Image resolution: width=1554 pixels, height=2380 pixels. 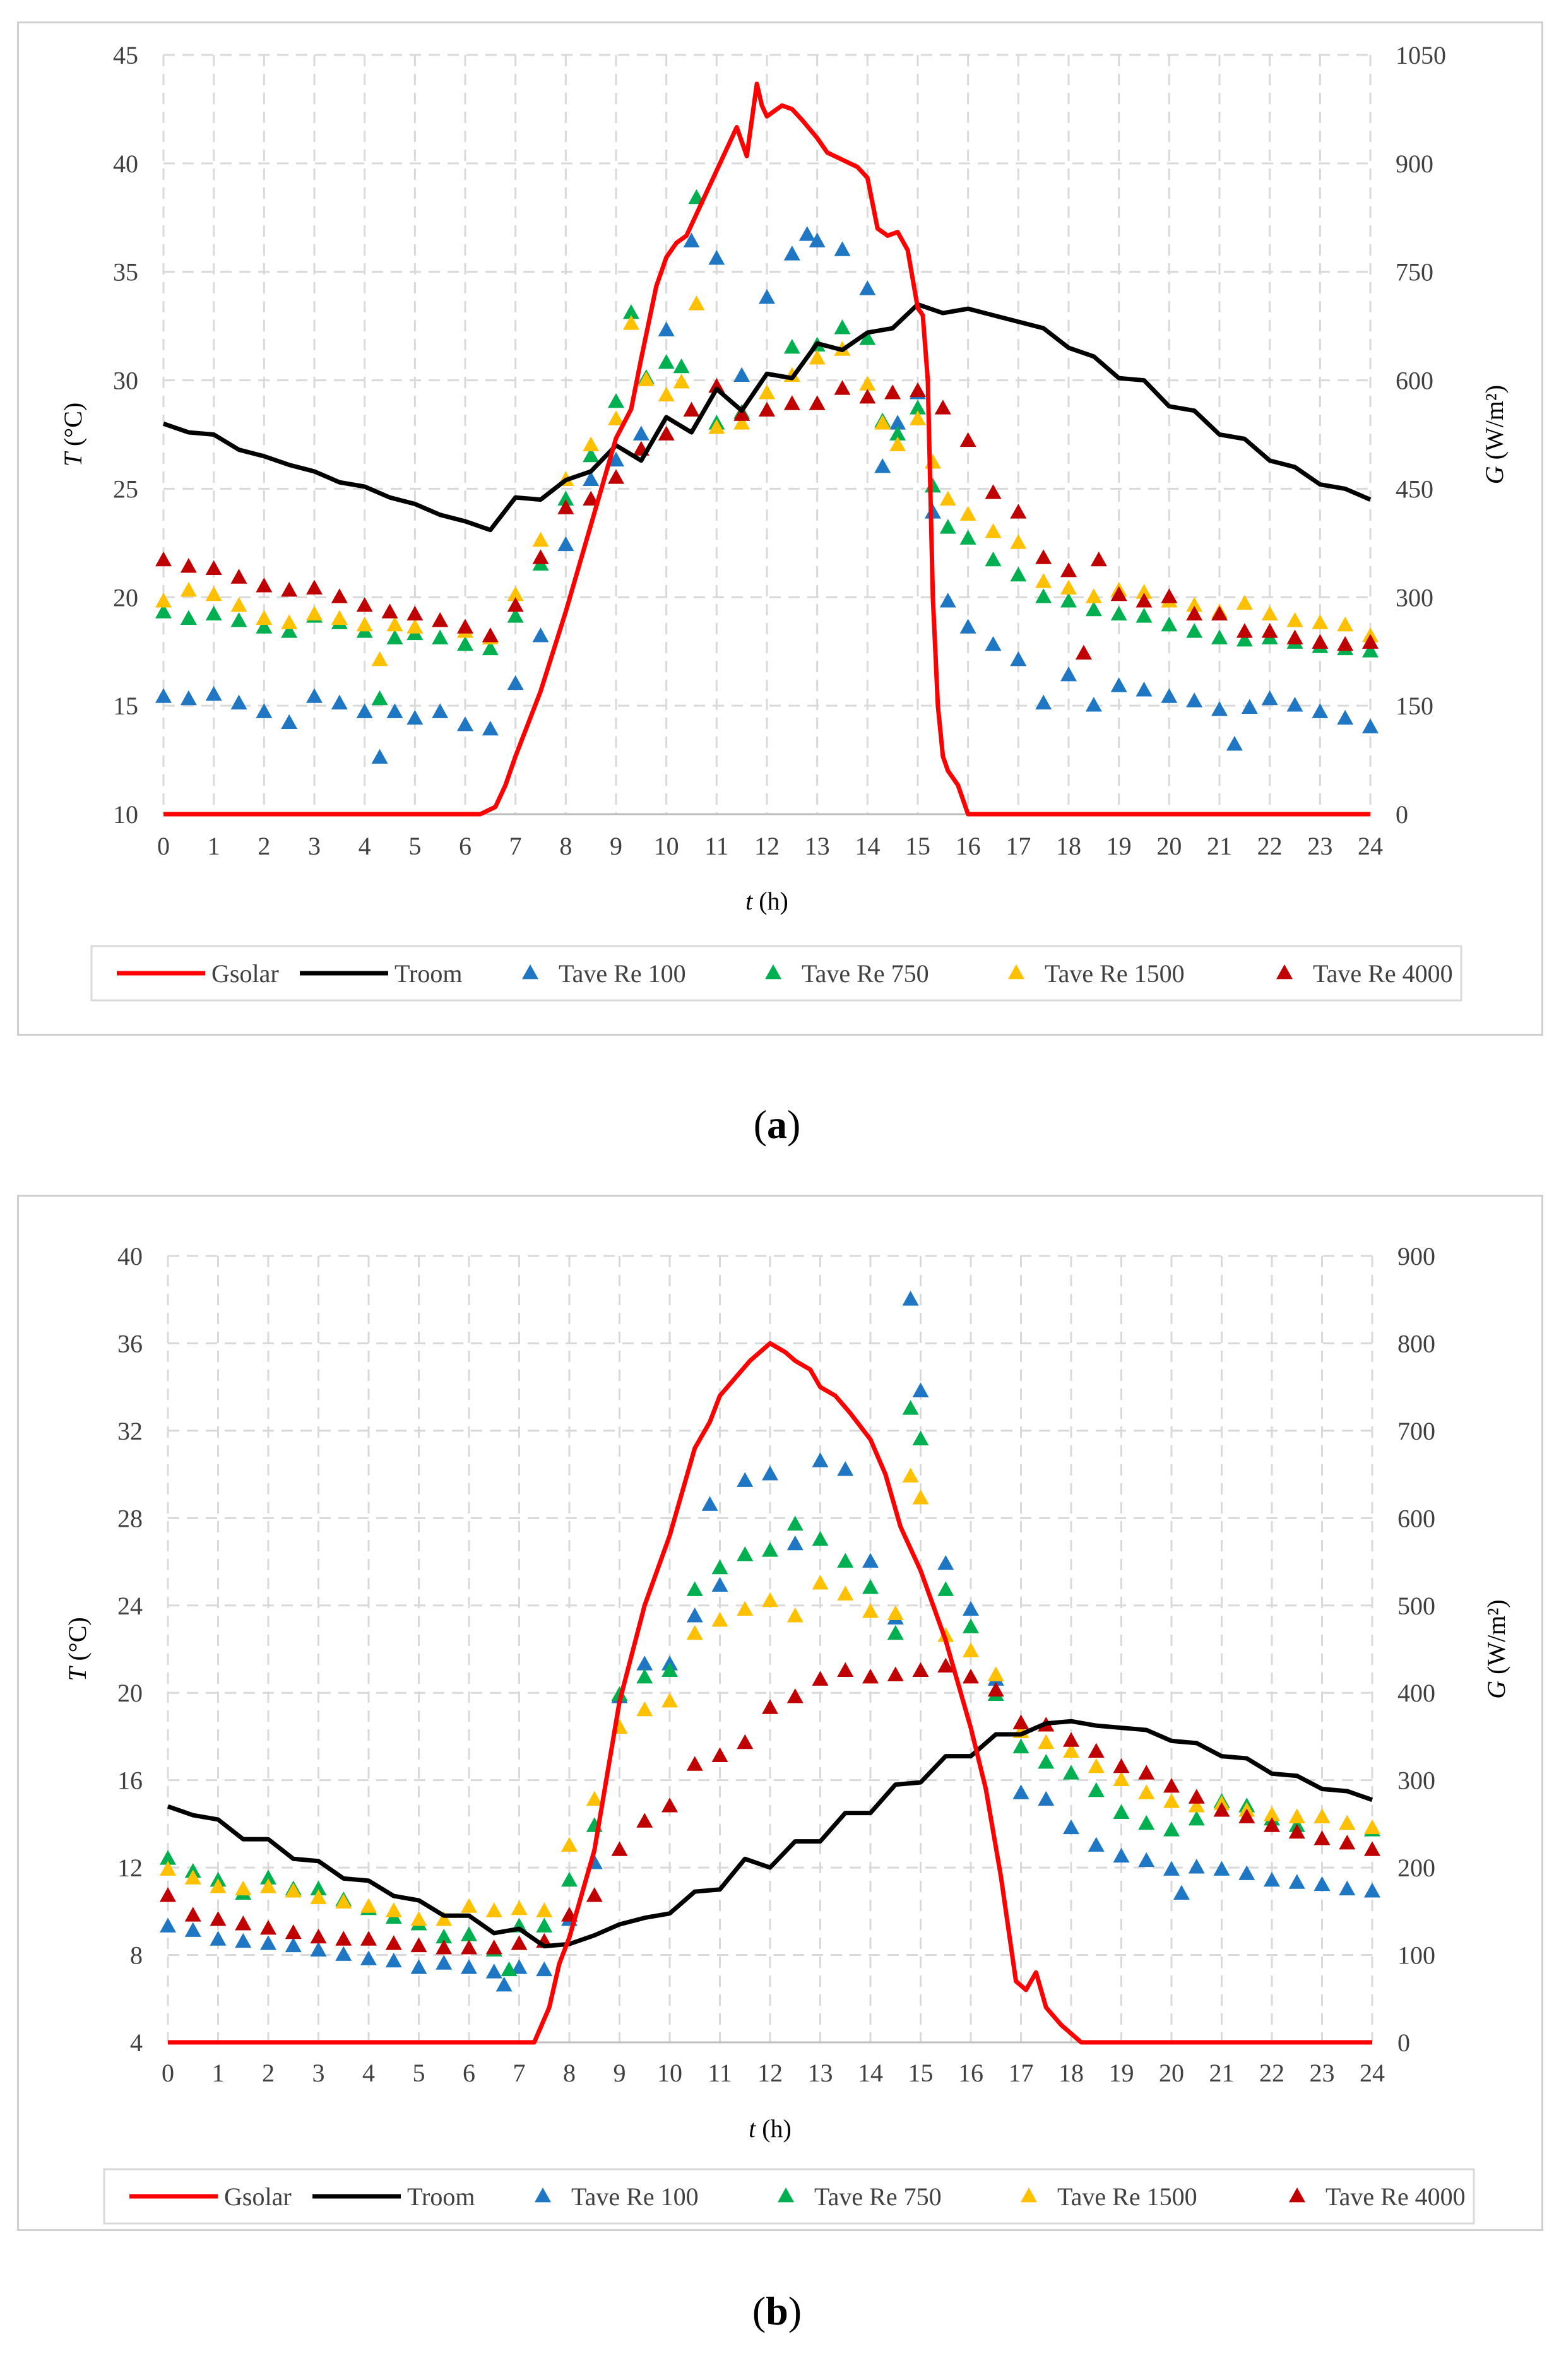 I want to click on chart-a-x-tick-label: 16, so click(x=968, y=846).